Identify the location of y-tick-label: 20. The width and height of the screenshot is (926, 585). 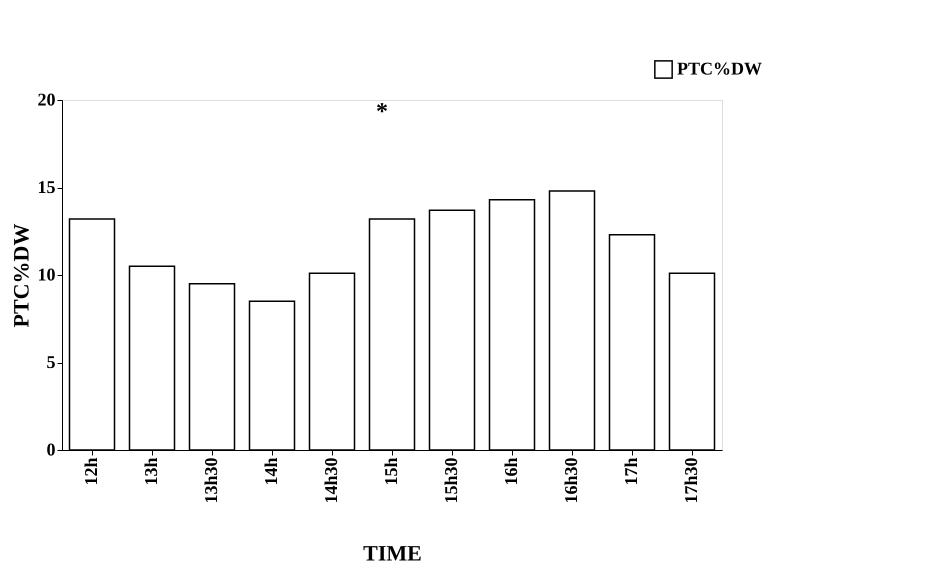
(47, 100).